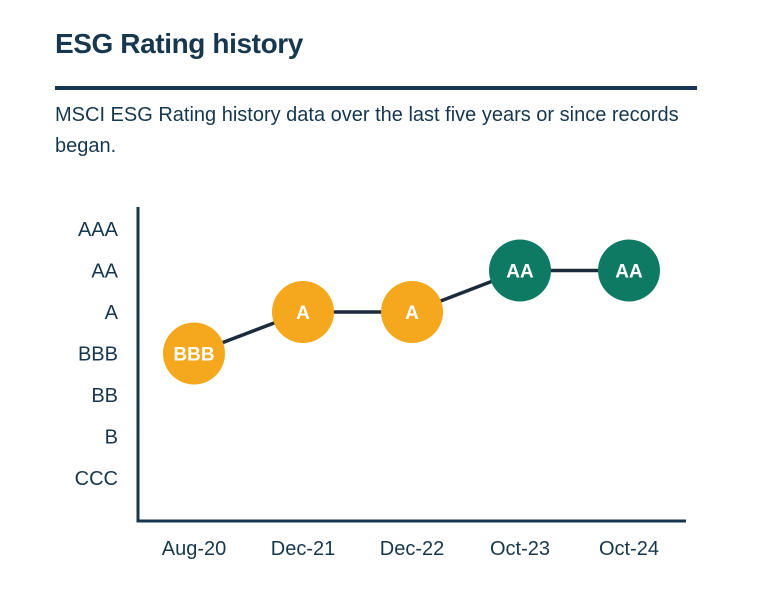 The image size is (779, 597). I want to click on x-tick-label: Dec-22, so click(412, 549).